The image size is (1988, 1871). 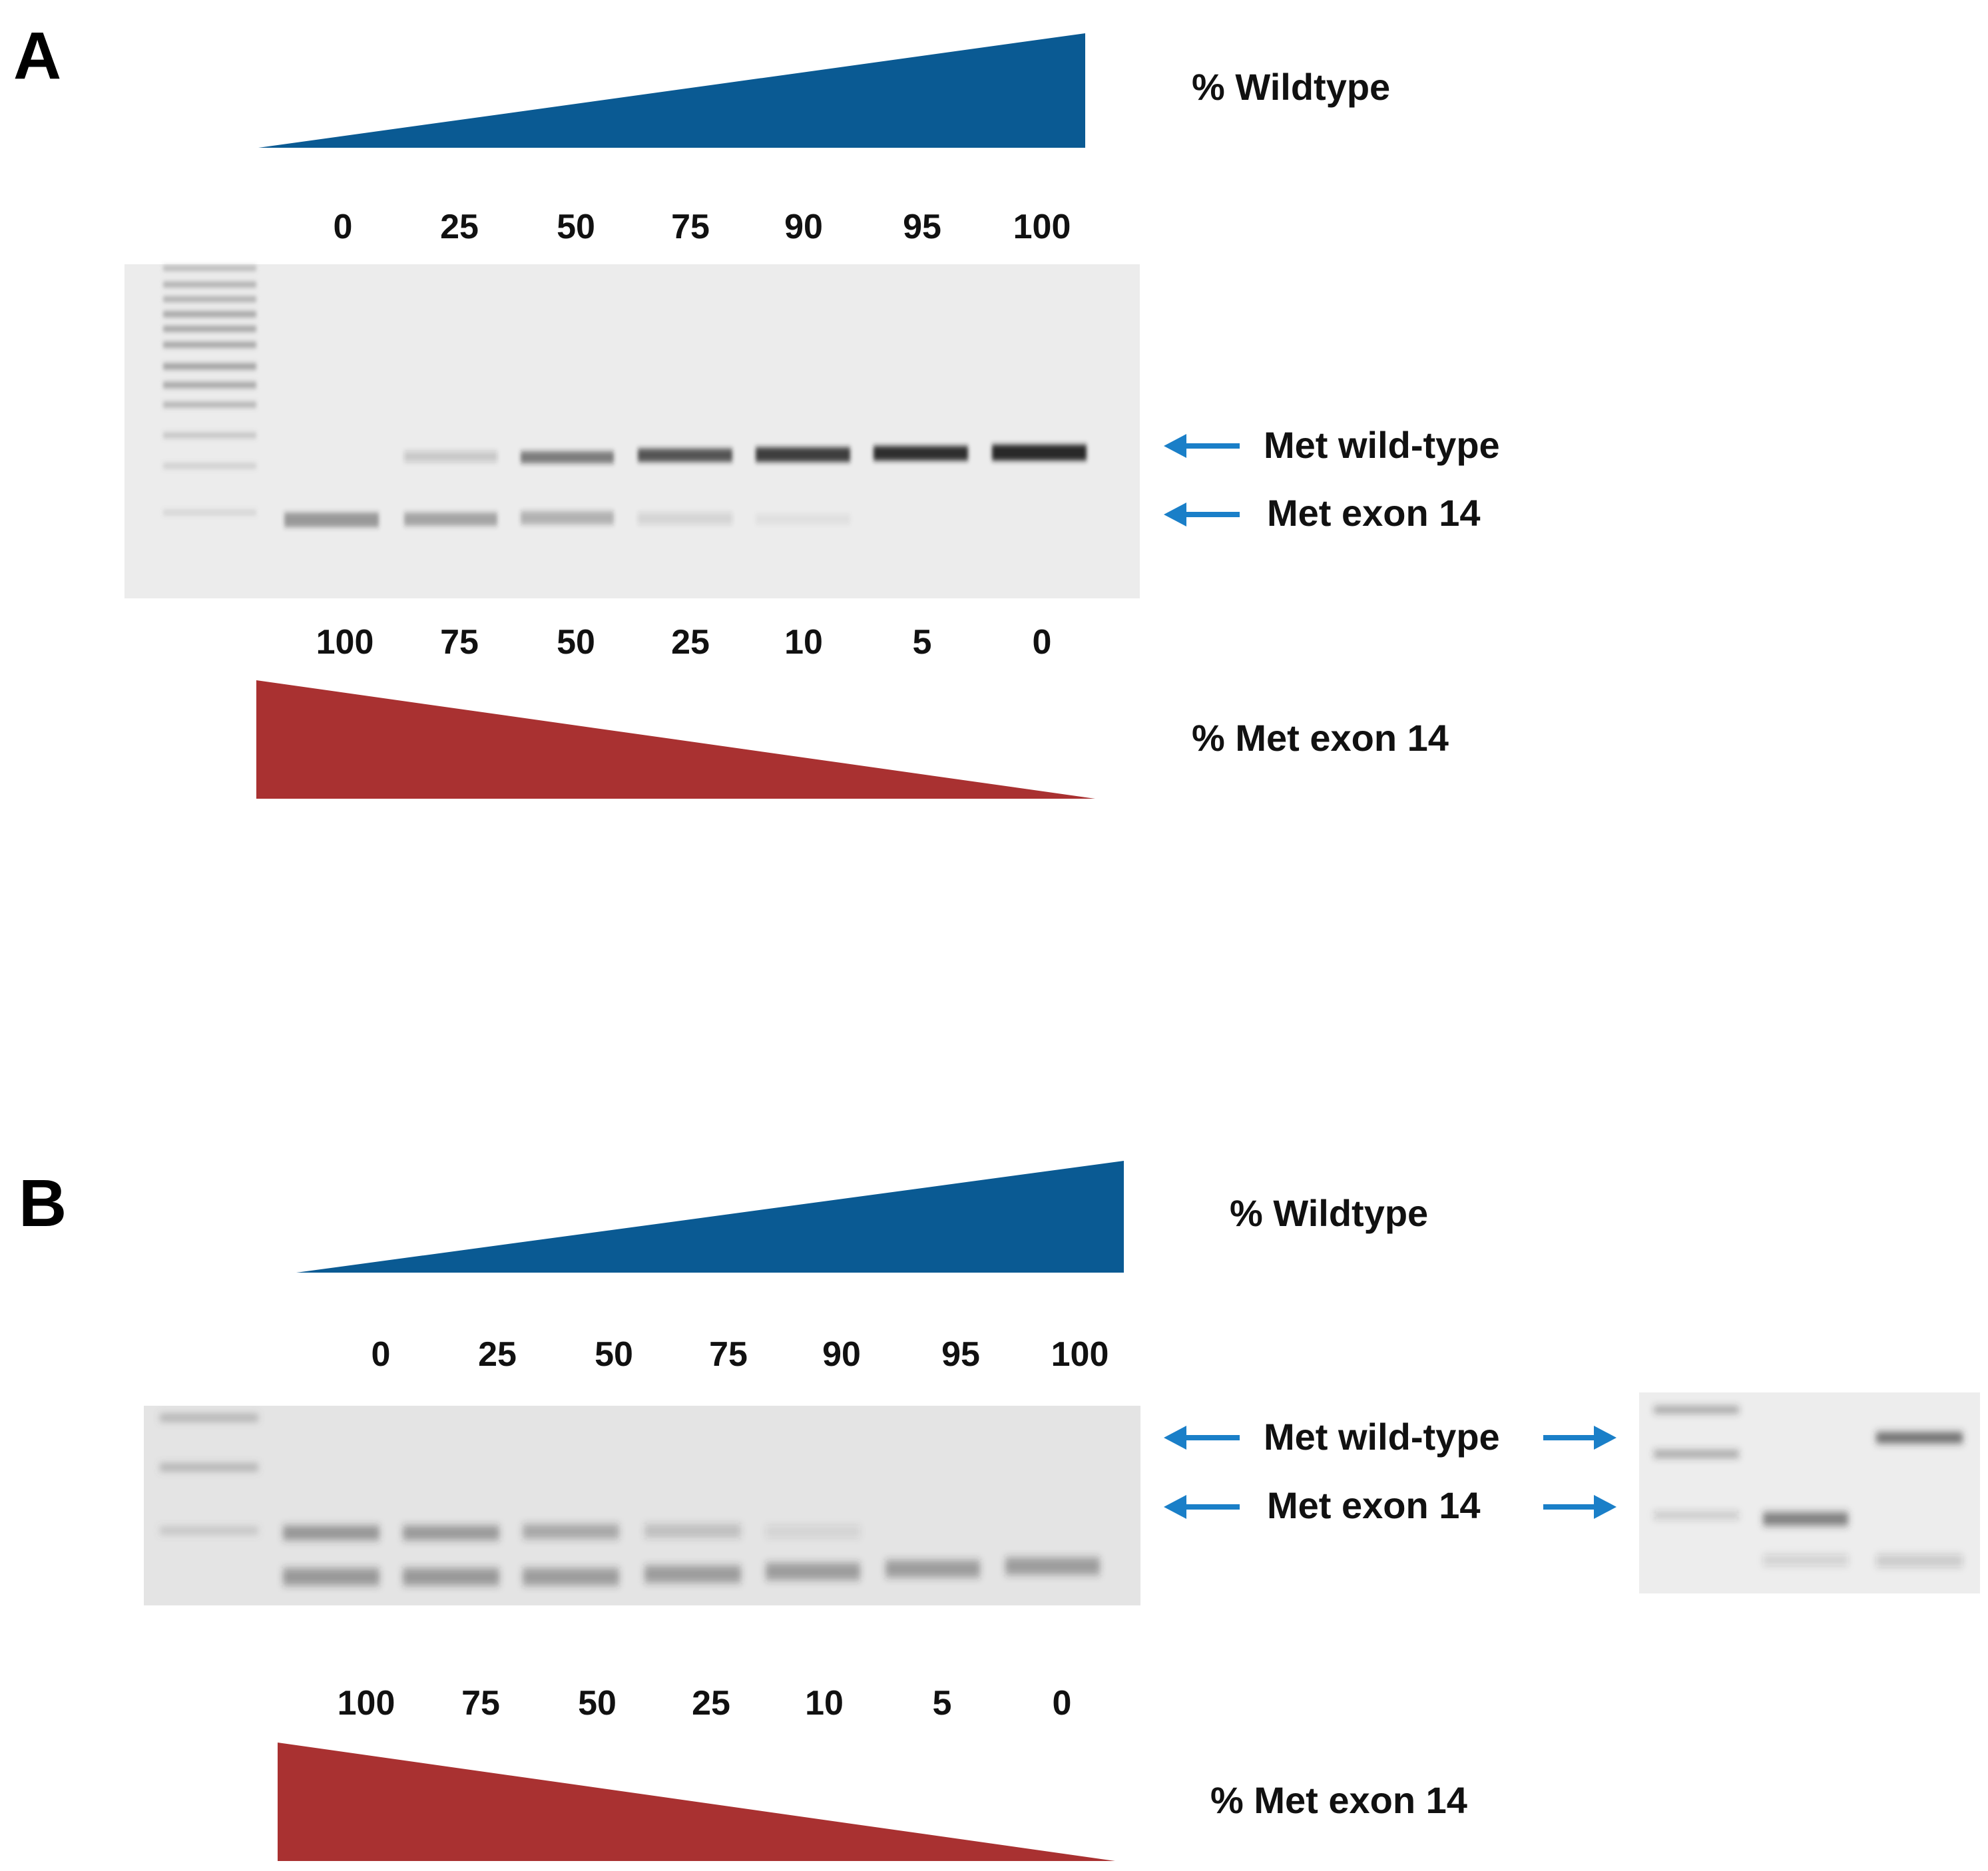 I want to click on met-label-b: % Met exon 14, so click(x=1338, y=1800).